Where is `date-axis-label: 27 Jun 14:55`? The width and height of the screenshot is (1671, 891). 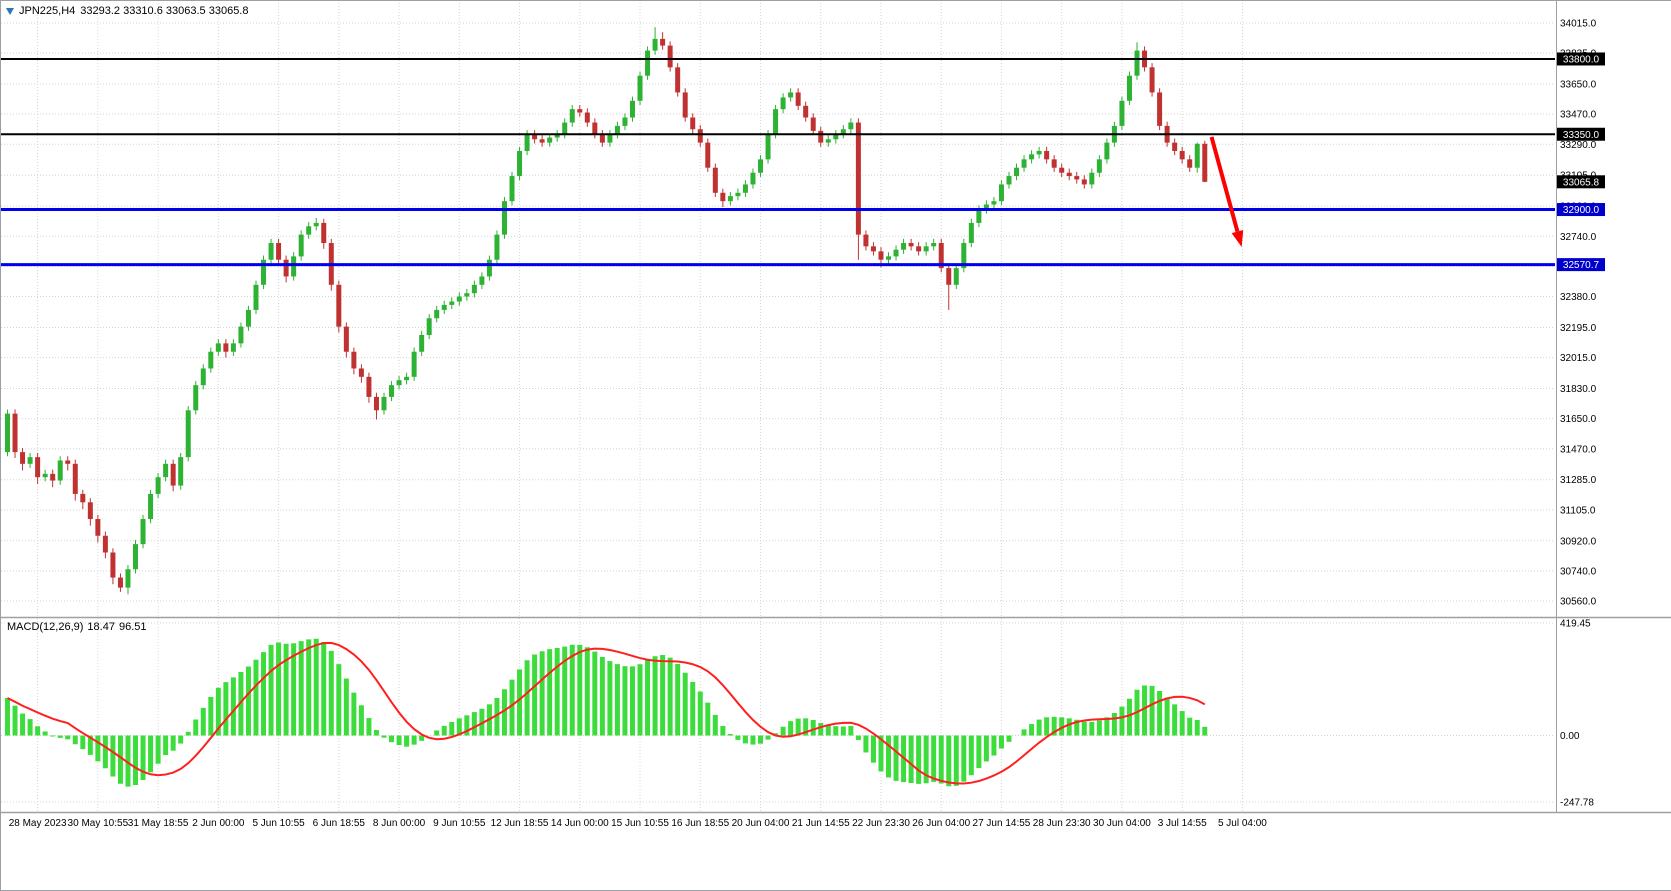 date-axis-label: 27 Jun 14:55 is located at coordinates (1002, 823).